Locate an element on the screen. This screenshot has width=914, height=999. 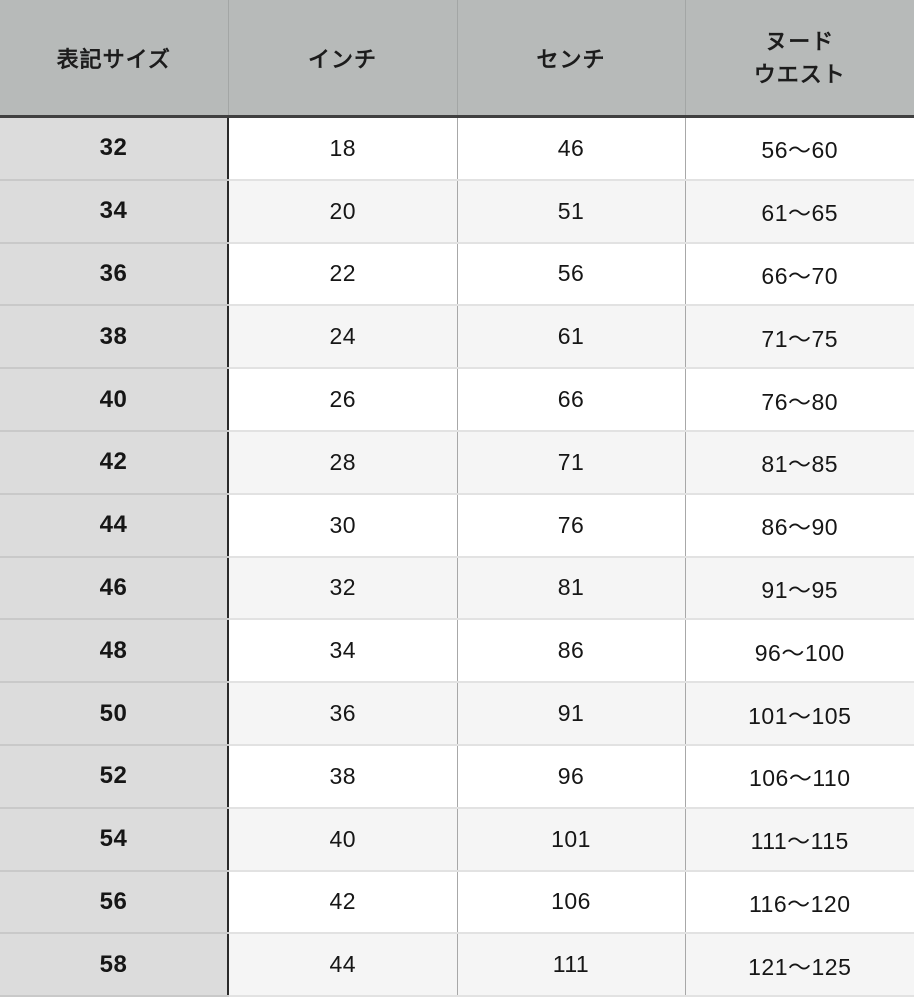
cell-nude-waist: 106〜110 is located at coordinates (799, 776).